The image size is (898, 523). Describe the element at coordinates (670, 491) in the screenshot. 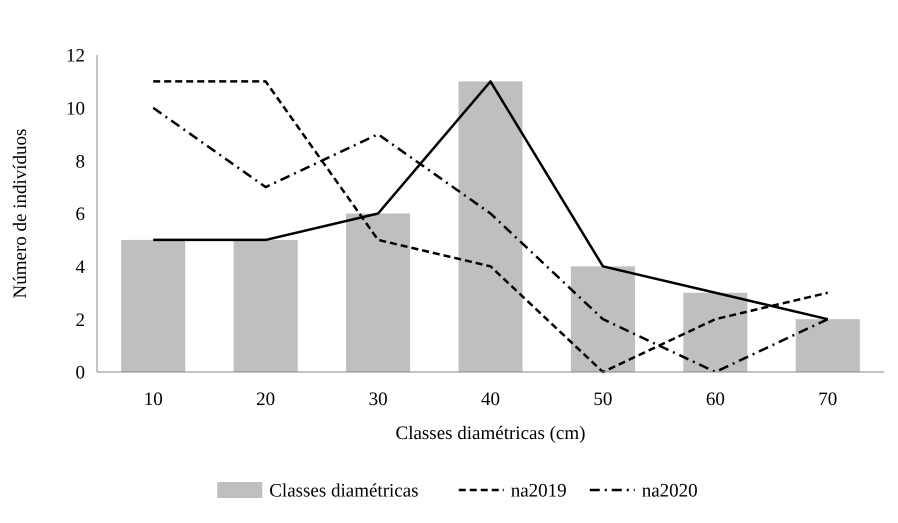

I see `legend-label: na2020` at that location.